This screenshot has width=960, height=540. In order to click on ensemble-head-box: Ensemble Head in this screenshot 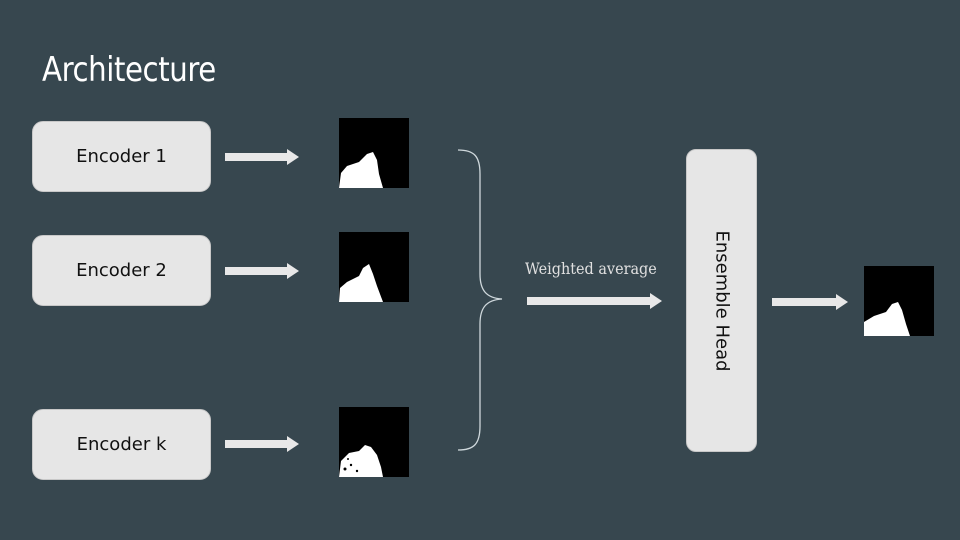, I will do `click(721, 300)`.